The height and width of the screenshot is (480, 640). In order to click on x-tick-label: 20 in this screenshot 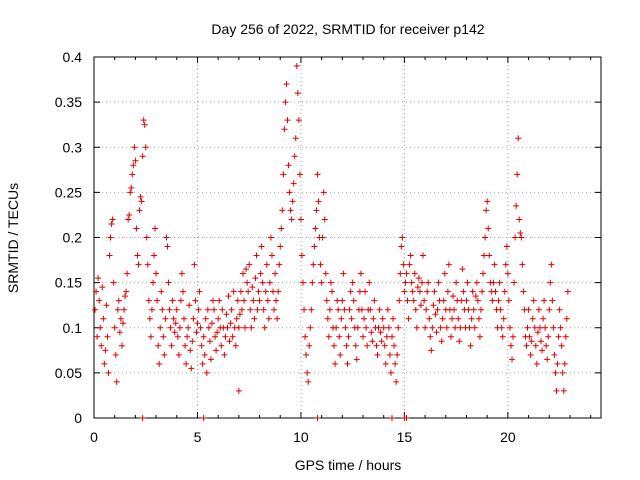, I will do `click(508, 437)`.